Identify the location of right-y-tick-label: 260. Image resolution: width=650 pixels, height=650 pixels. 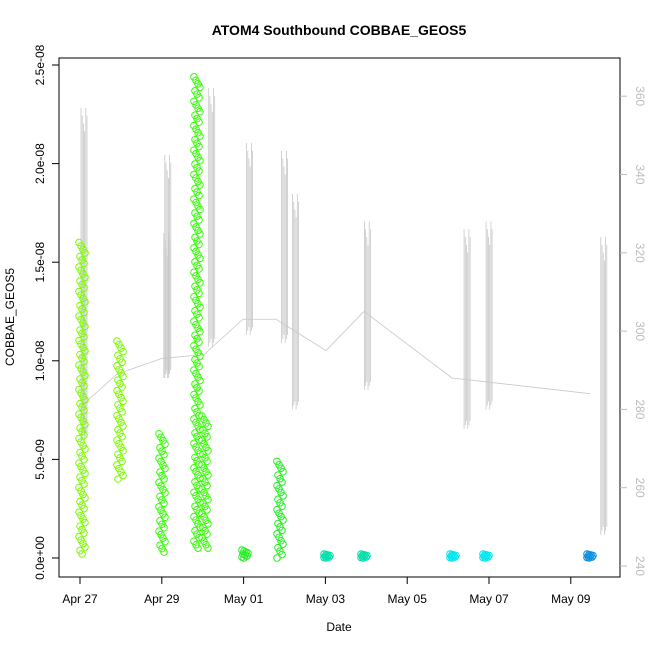
(640, 488).